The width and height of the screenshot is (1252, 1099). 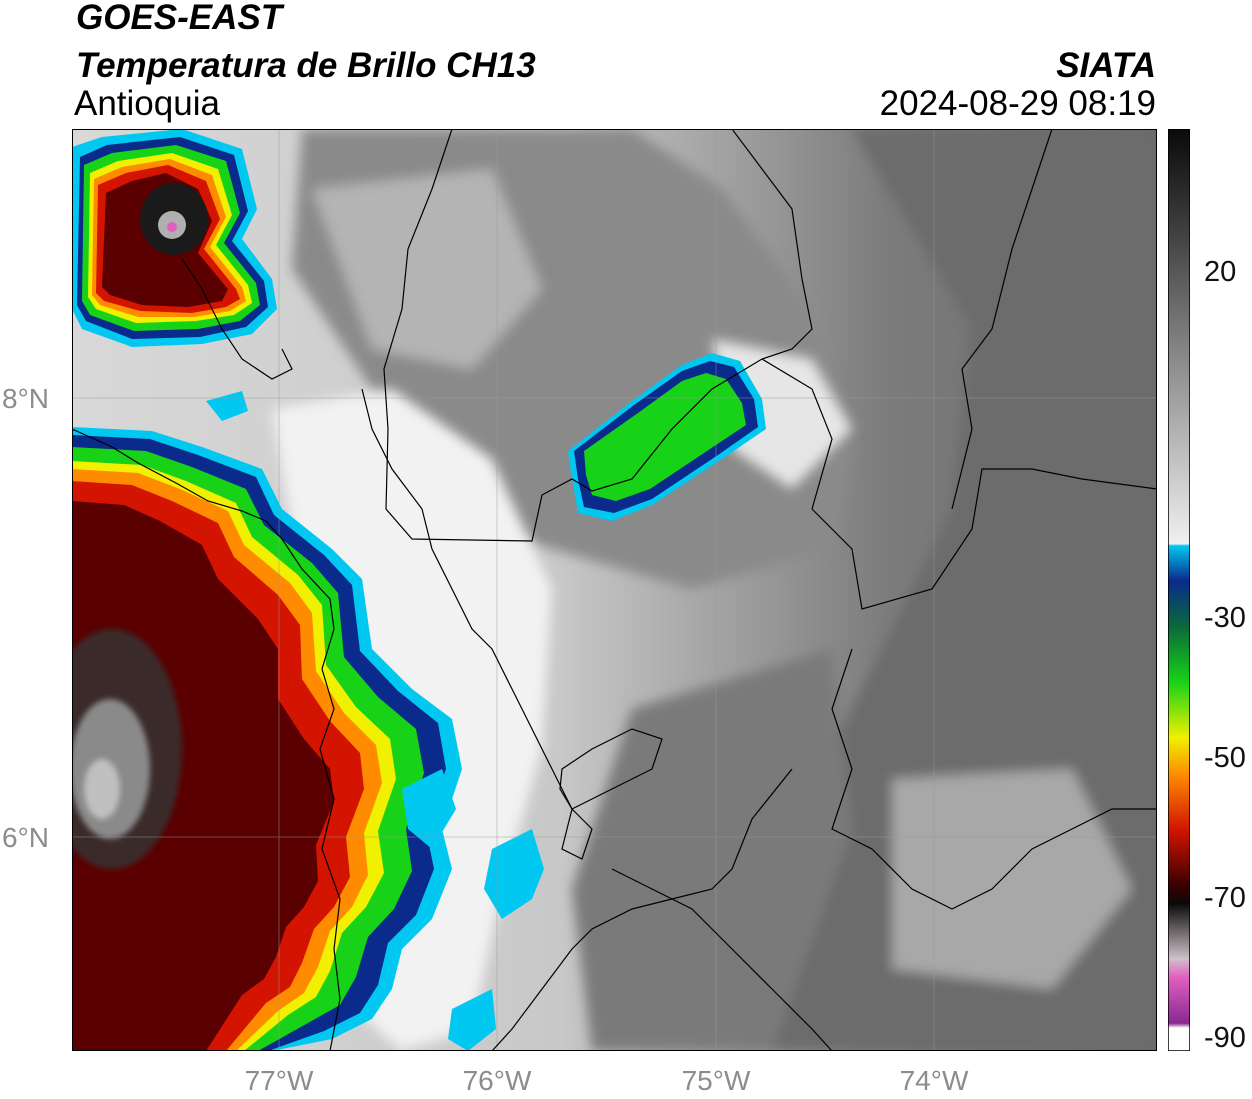 I want to click on region-label: Antioquia, so click(x=147, y=103).